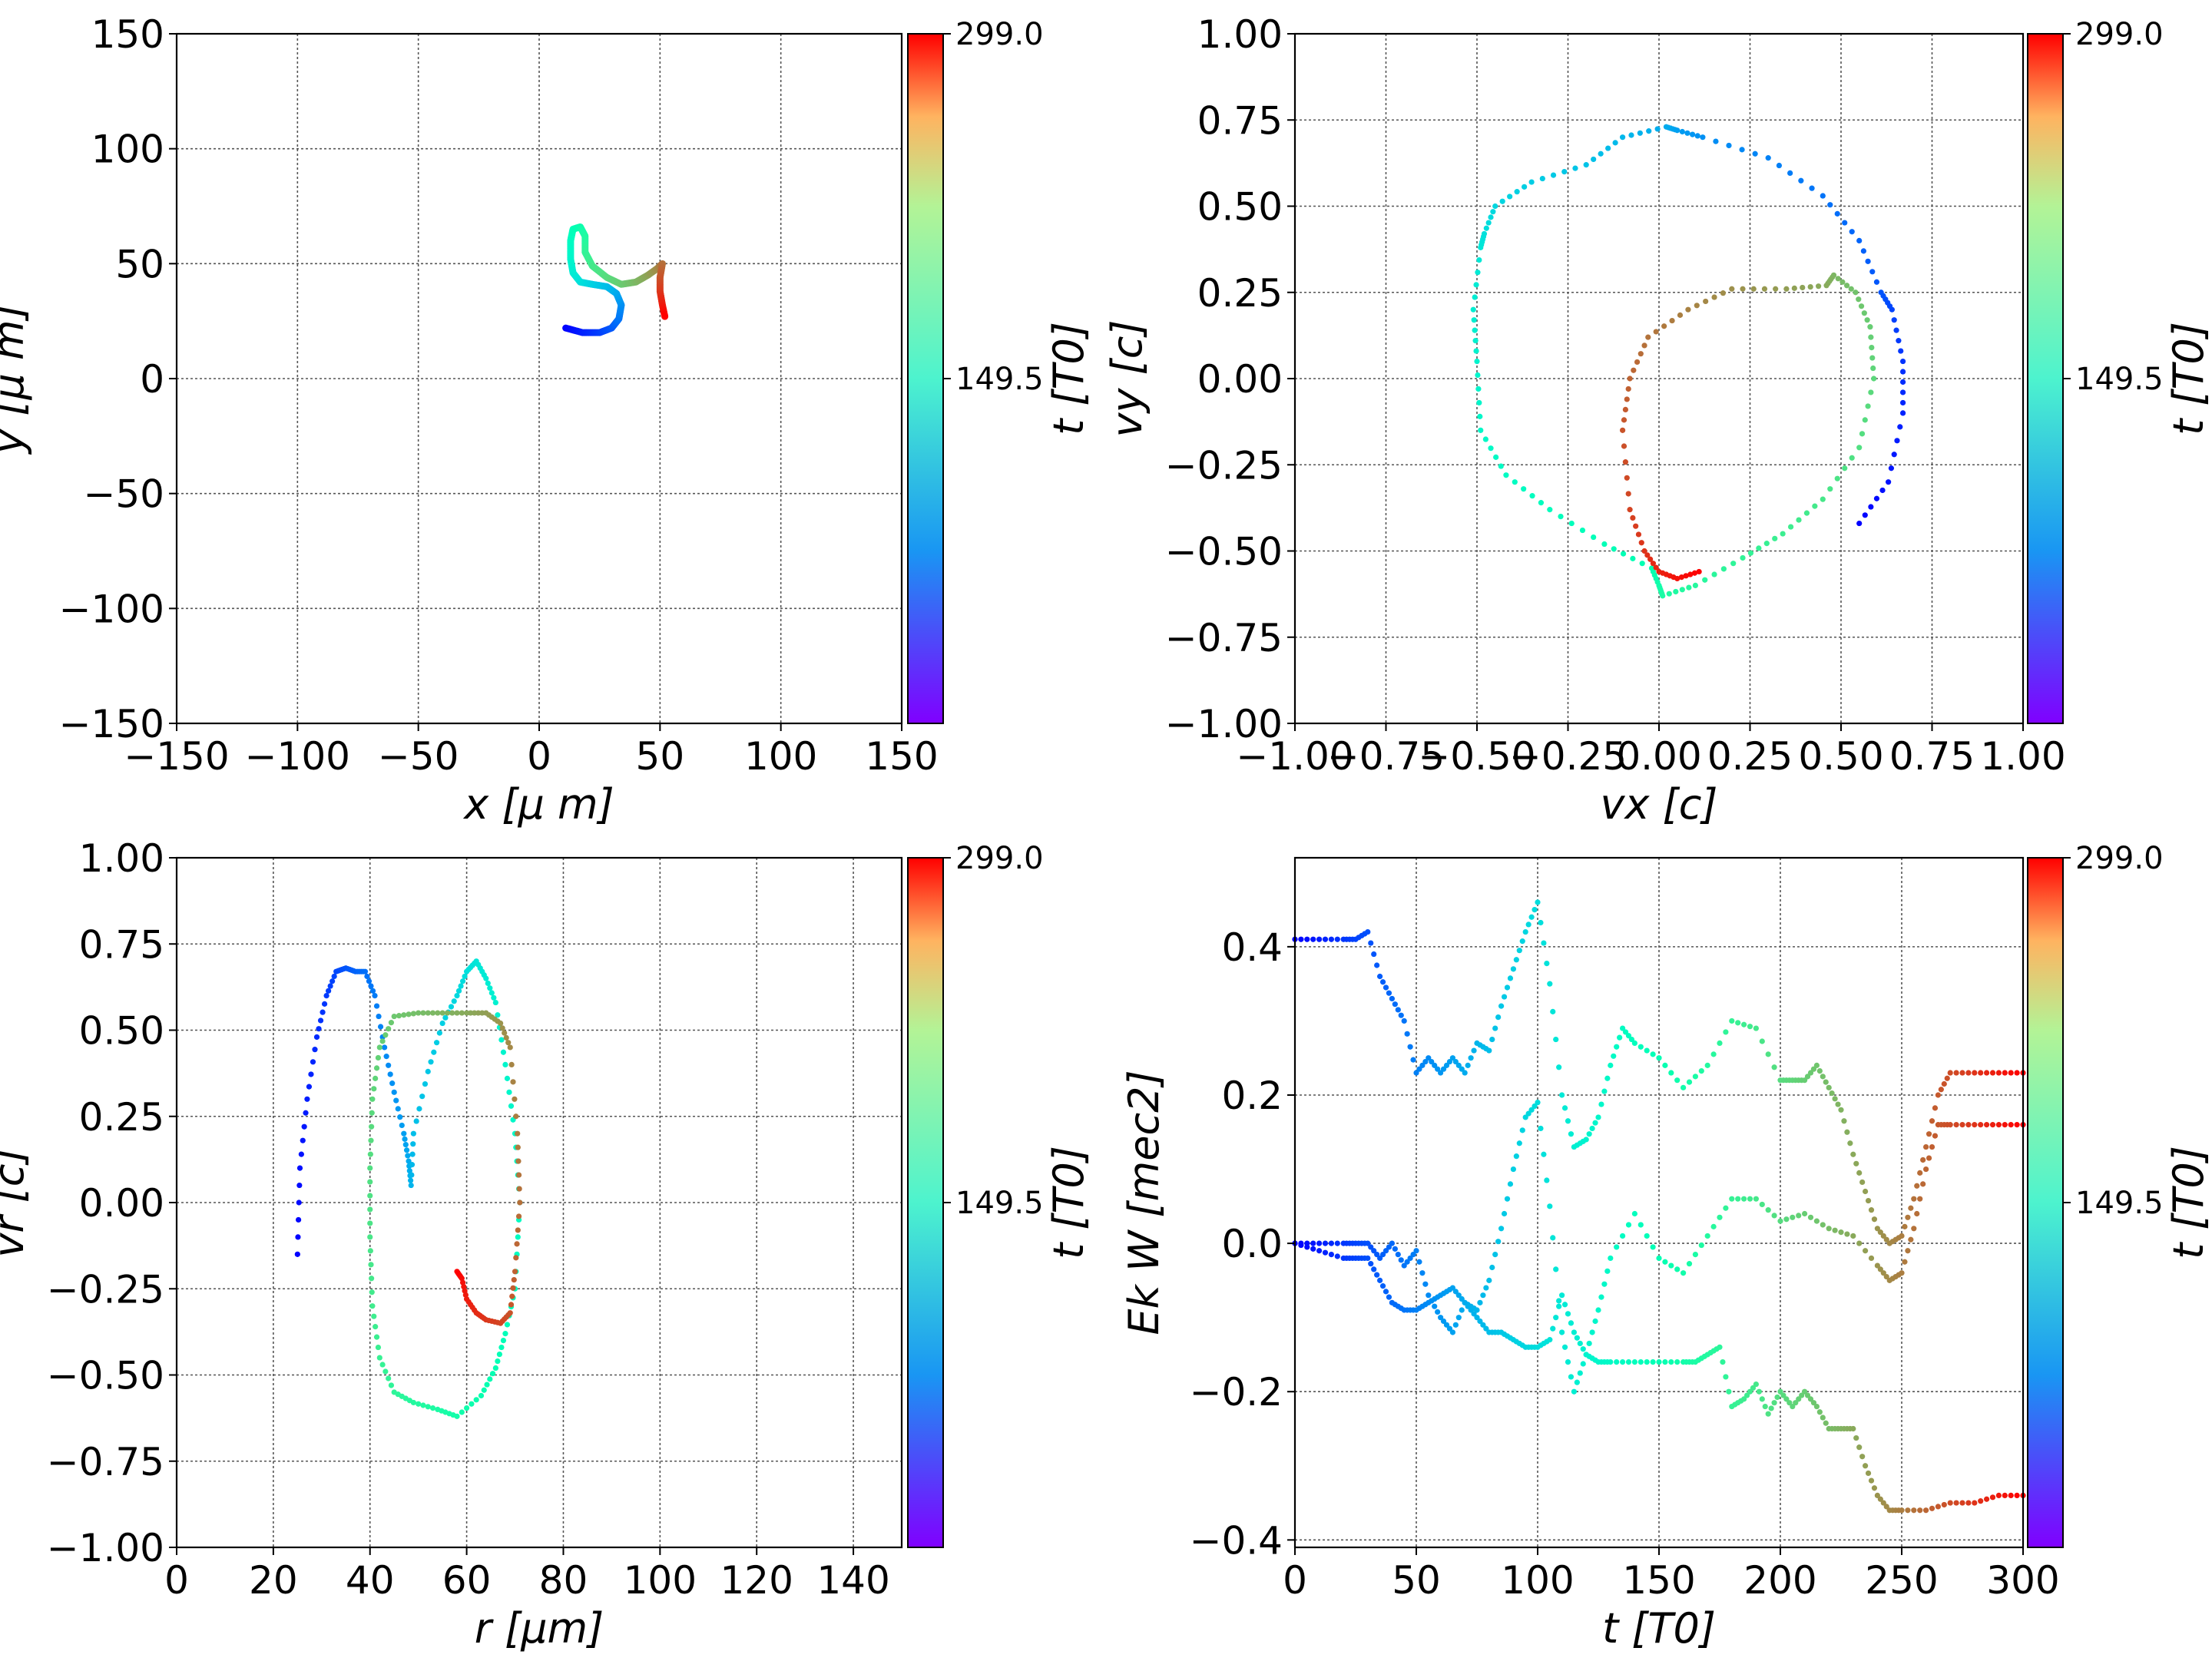 The width and height of the screenshot is (2212, 1671). I want to click on colorbar-tick-label: 299.0, so click(1000, 858).